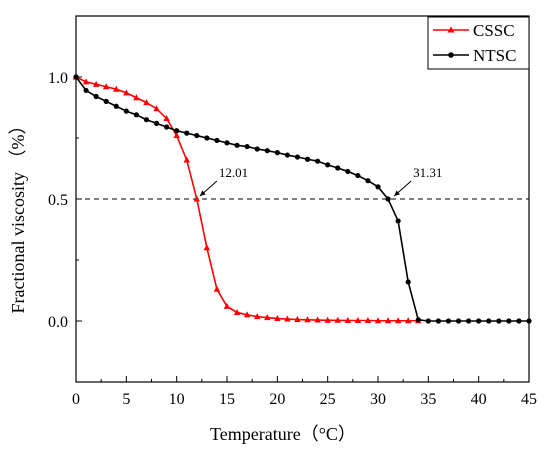  I want to click on x-tick-label: 15, so click(227, 399).